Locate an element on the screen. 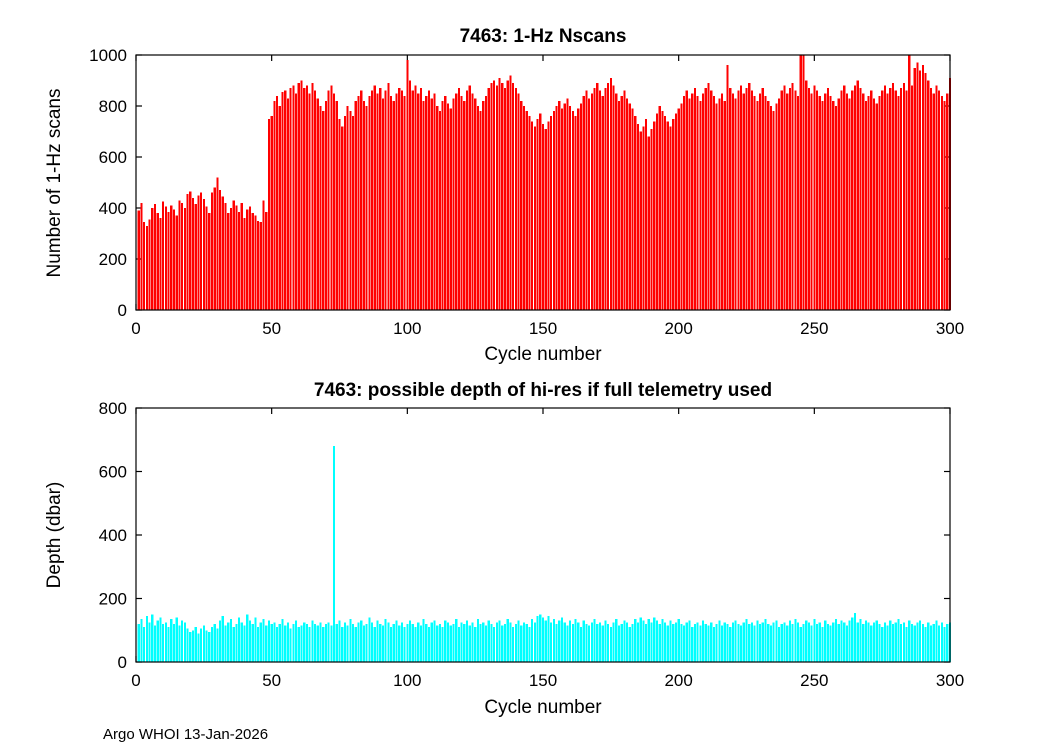 This screenshot has height=750, width=1050. y-tick-label: 1000 is located at coordinates (108, 55).